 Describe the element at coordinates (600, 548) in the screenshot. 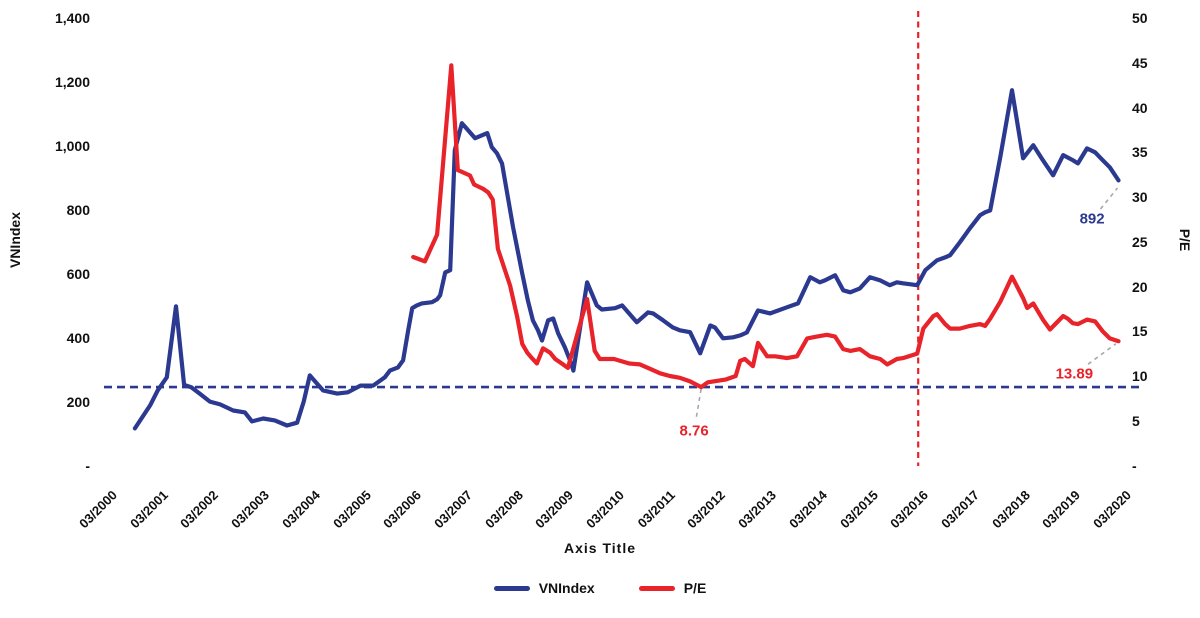

I see `x-axis-title: Axis Title` at that location.